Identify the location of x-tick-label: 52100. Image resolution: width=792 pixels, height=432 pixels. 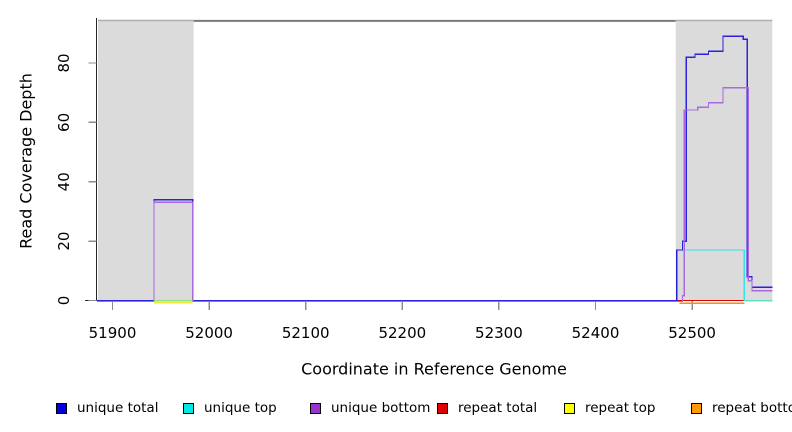
(306, 333).